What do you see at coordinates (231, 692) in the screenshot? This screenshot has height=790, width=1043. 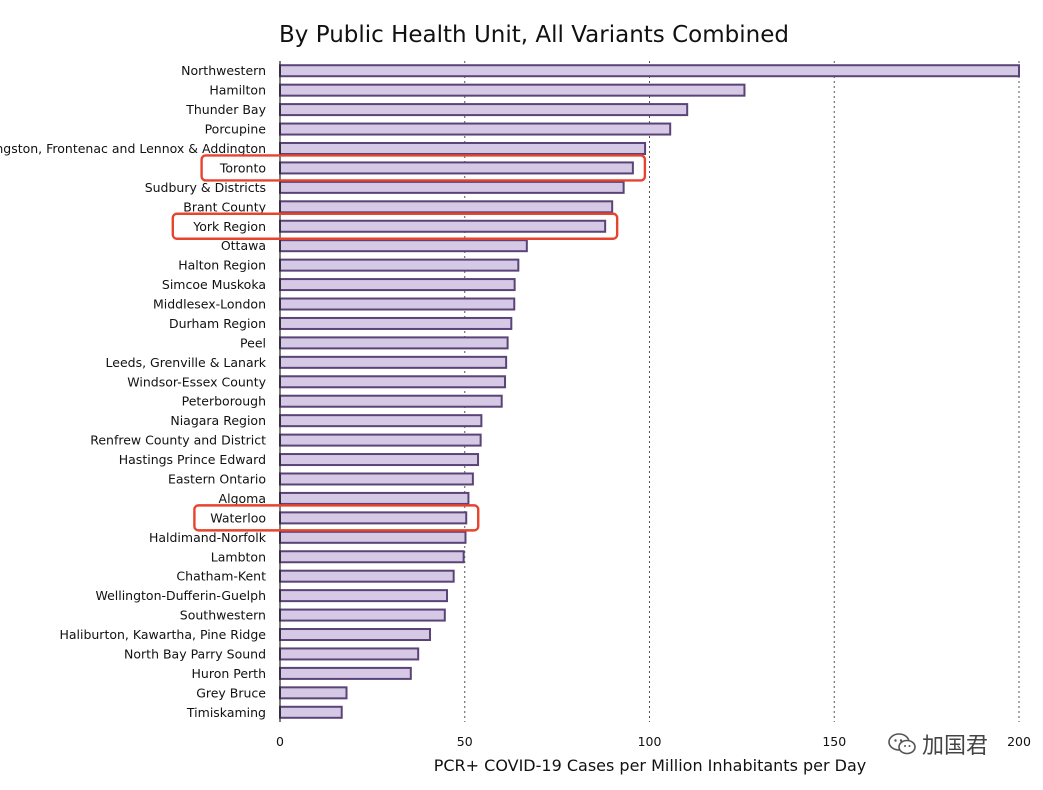 I see `category-label: Grey Bruce` at bounding box center [231, 692].